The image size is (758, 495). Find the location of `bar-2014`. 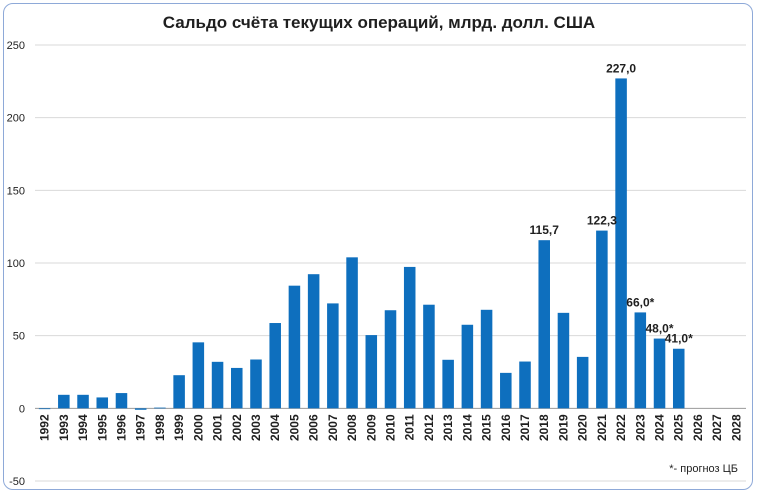

bar-2014 is located at coordinates (467, 366).